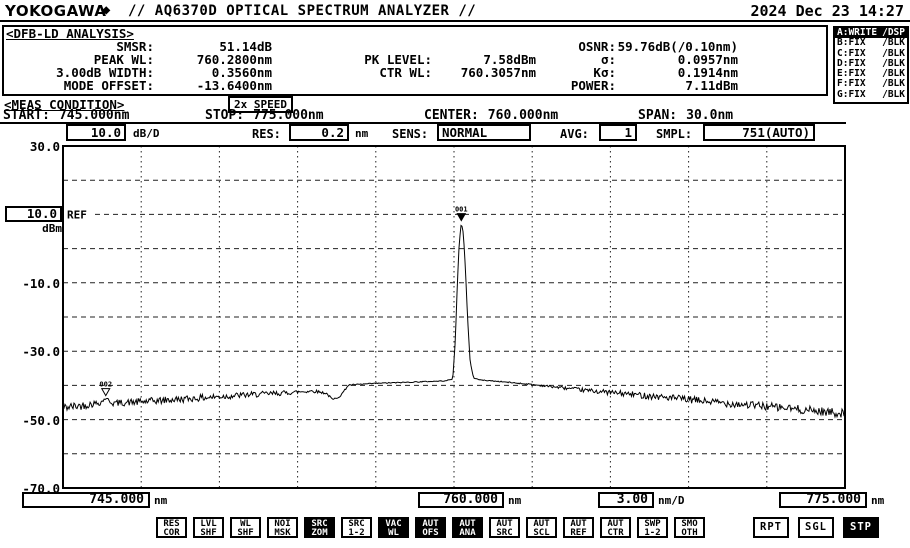  Describe the element at coordinates (574, 134) in the screenshot. I see `avg-label: AVG:` at that location.